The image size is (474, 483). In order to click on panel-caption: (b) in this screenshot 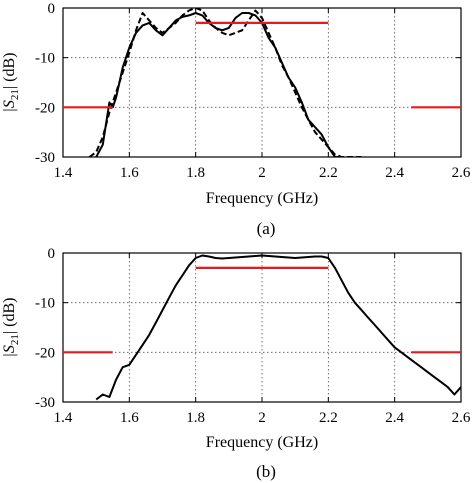, I will do `click(266, 471)`.